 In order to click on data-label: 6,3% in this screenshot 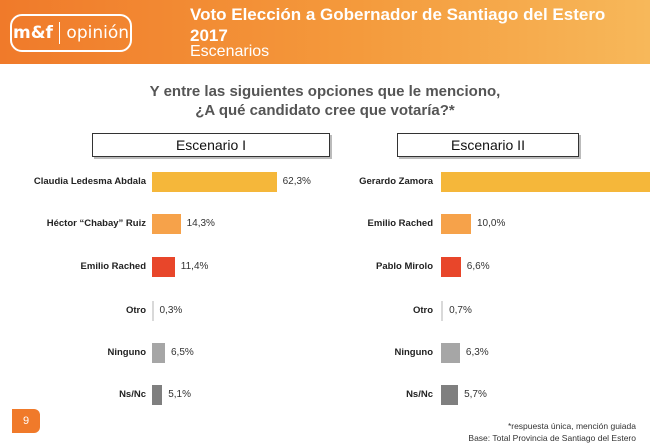, I will do `click(477, 352)`.